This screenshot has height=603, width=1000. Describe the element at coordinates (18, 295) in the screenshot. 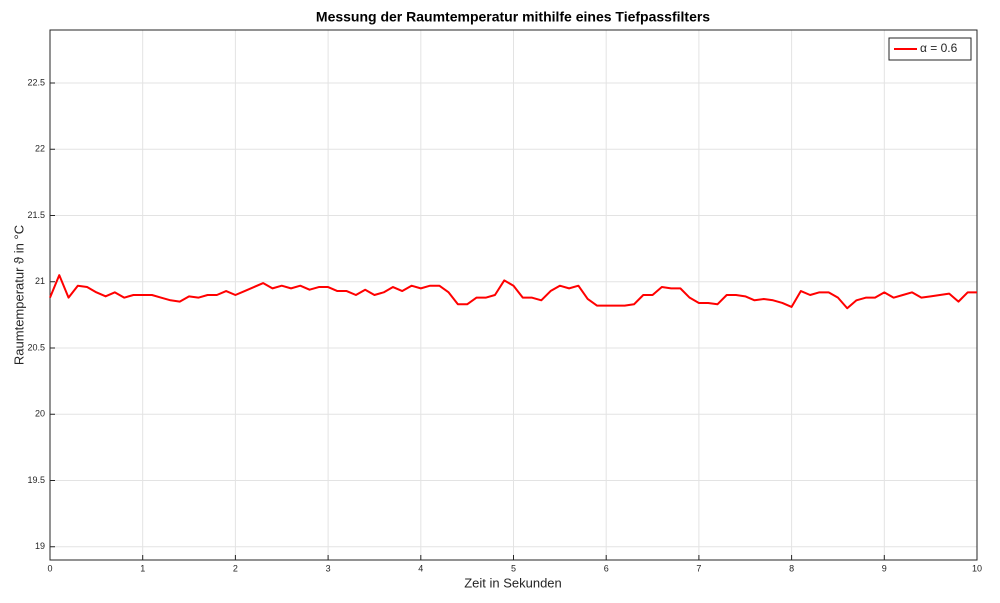

I see `y-axis-label: Raumtemperatur ϑ in °C` at that location.